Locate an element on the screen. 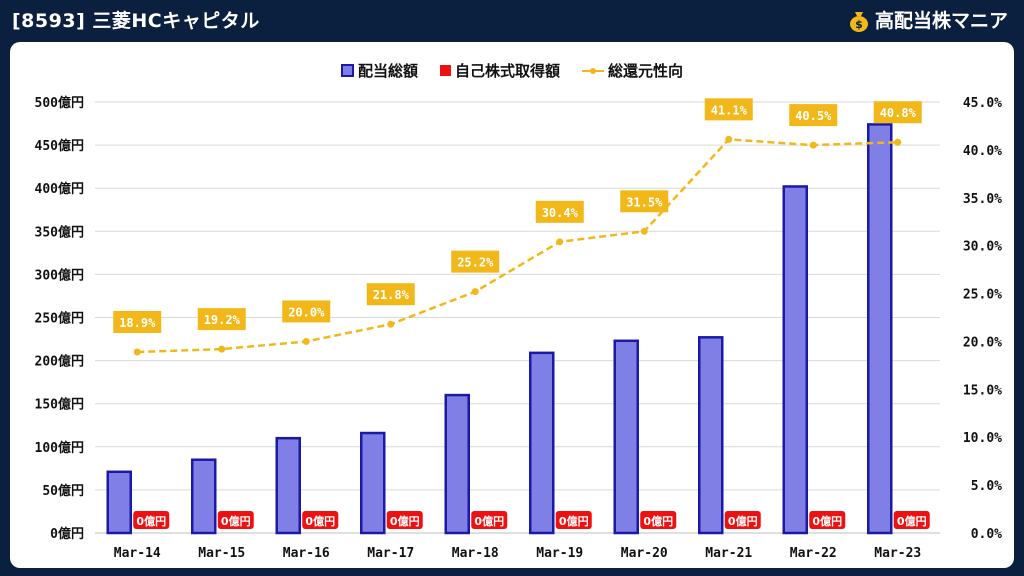  y-left-tick-label: 100億円 is located at coordinates (59, 448).